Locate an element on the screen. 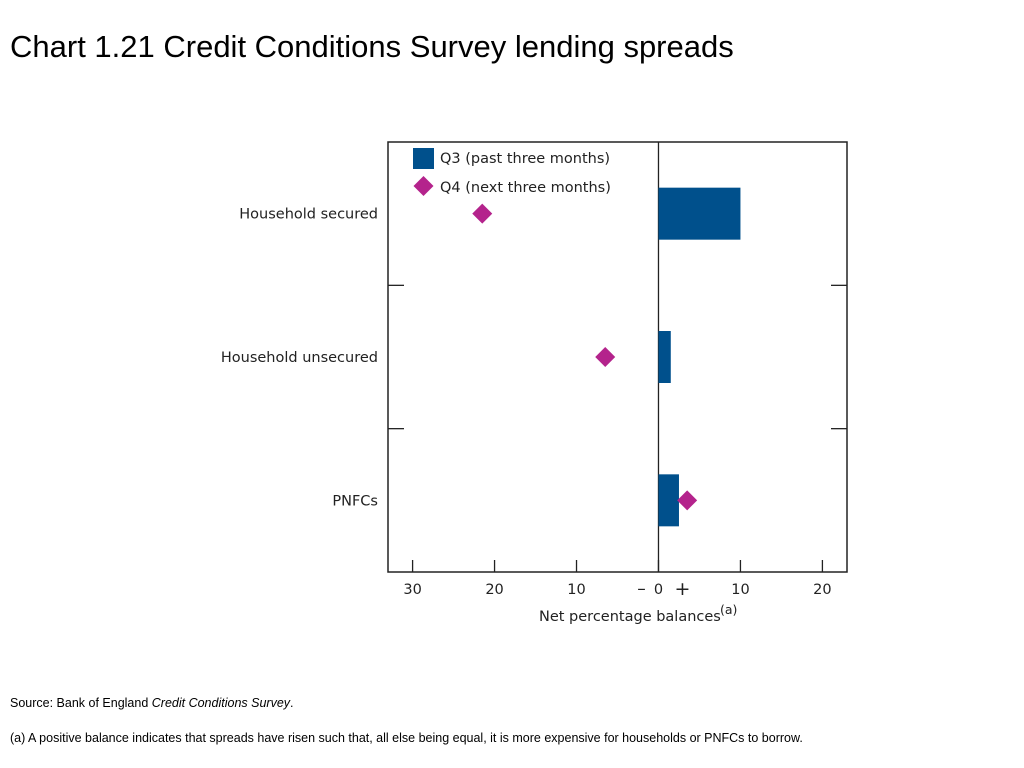 The height and width of the screenshot is (768, 1024). minus-sign: – is located at coordinates (641, 589).